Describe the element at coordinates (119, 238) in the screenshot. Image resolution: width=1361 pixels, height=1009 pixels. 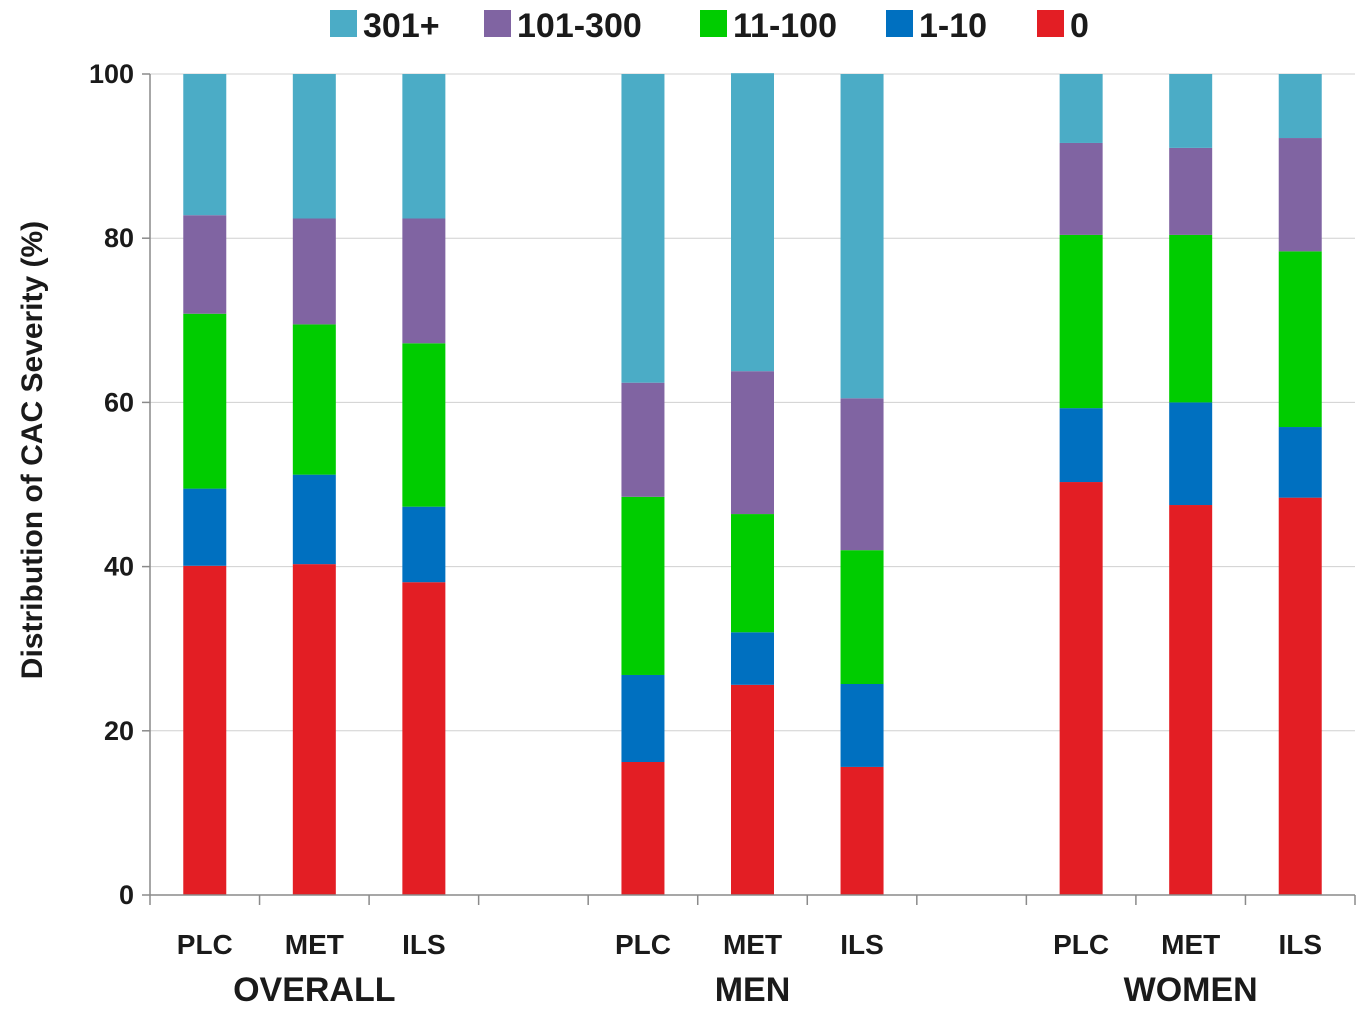
I see `y-tick-label: 80` at that location.